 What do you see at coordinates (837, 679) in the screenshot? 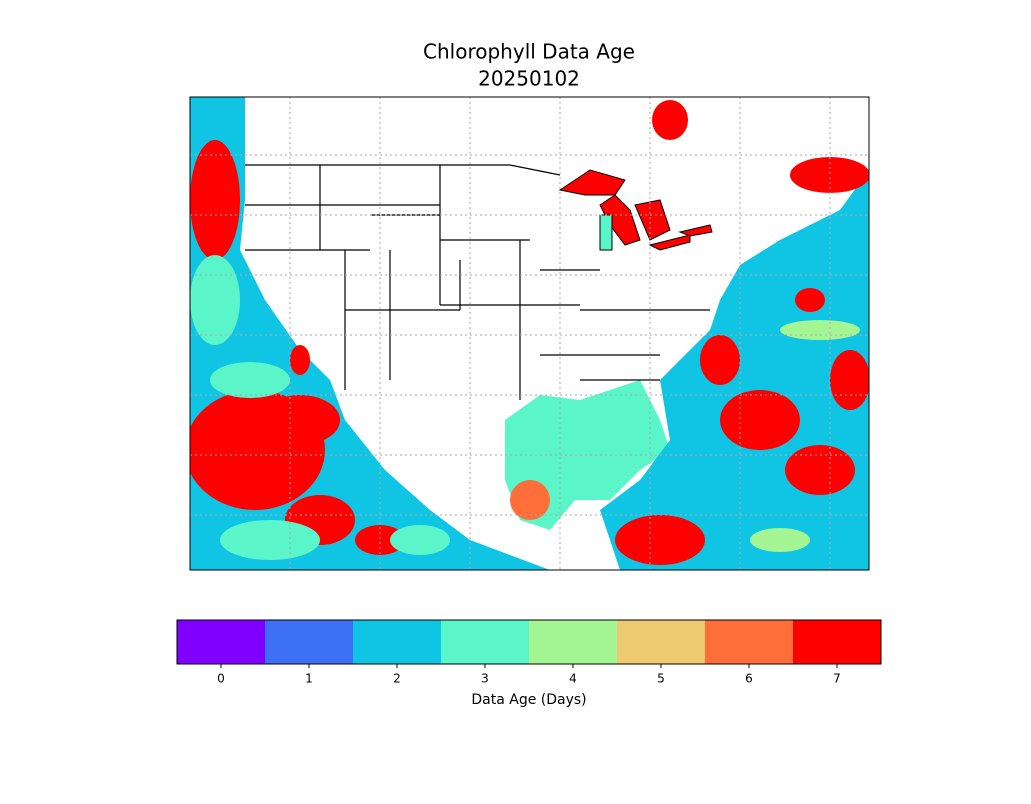
I see `colorbar-tick-label: 7` at bounding box center [837, 679].